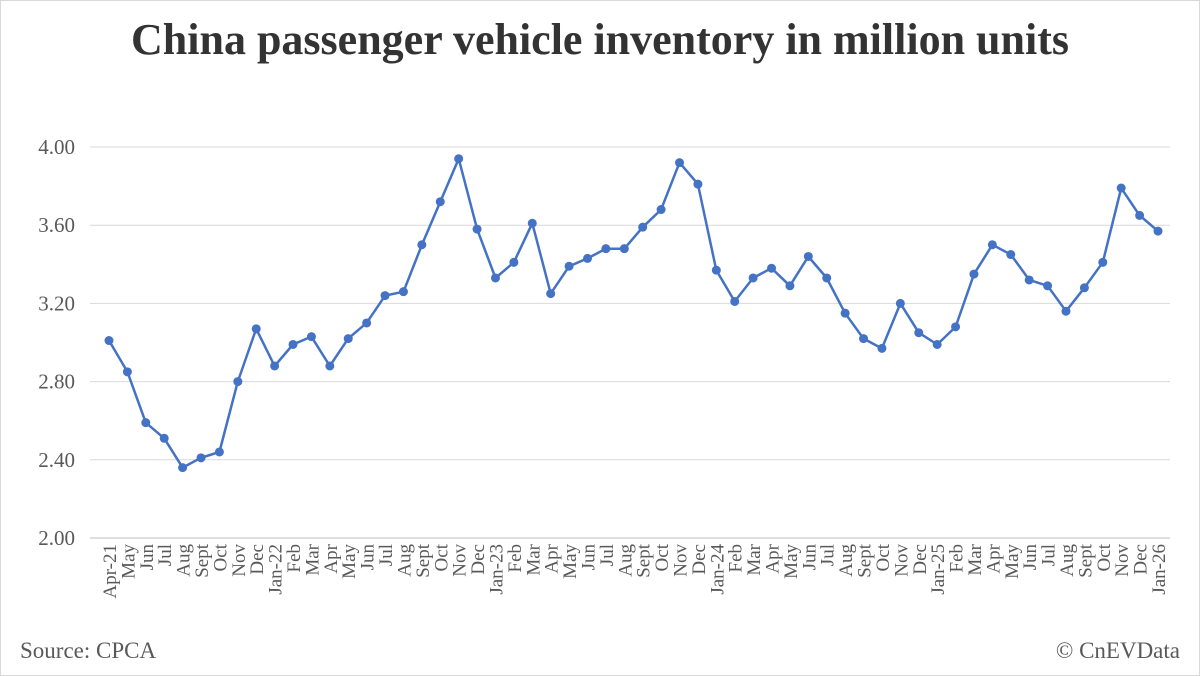  Describe the element at coordinates (56, 460) in the screenshot. I see `y-tick-label: 2.40` at that location.